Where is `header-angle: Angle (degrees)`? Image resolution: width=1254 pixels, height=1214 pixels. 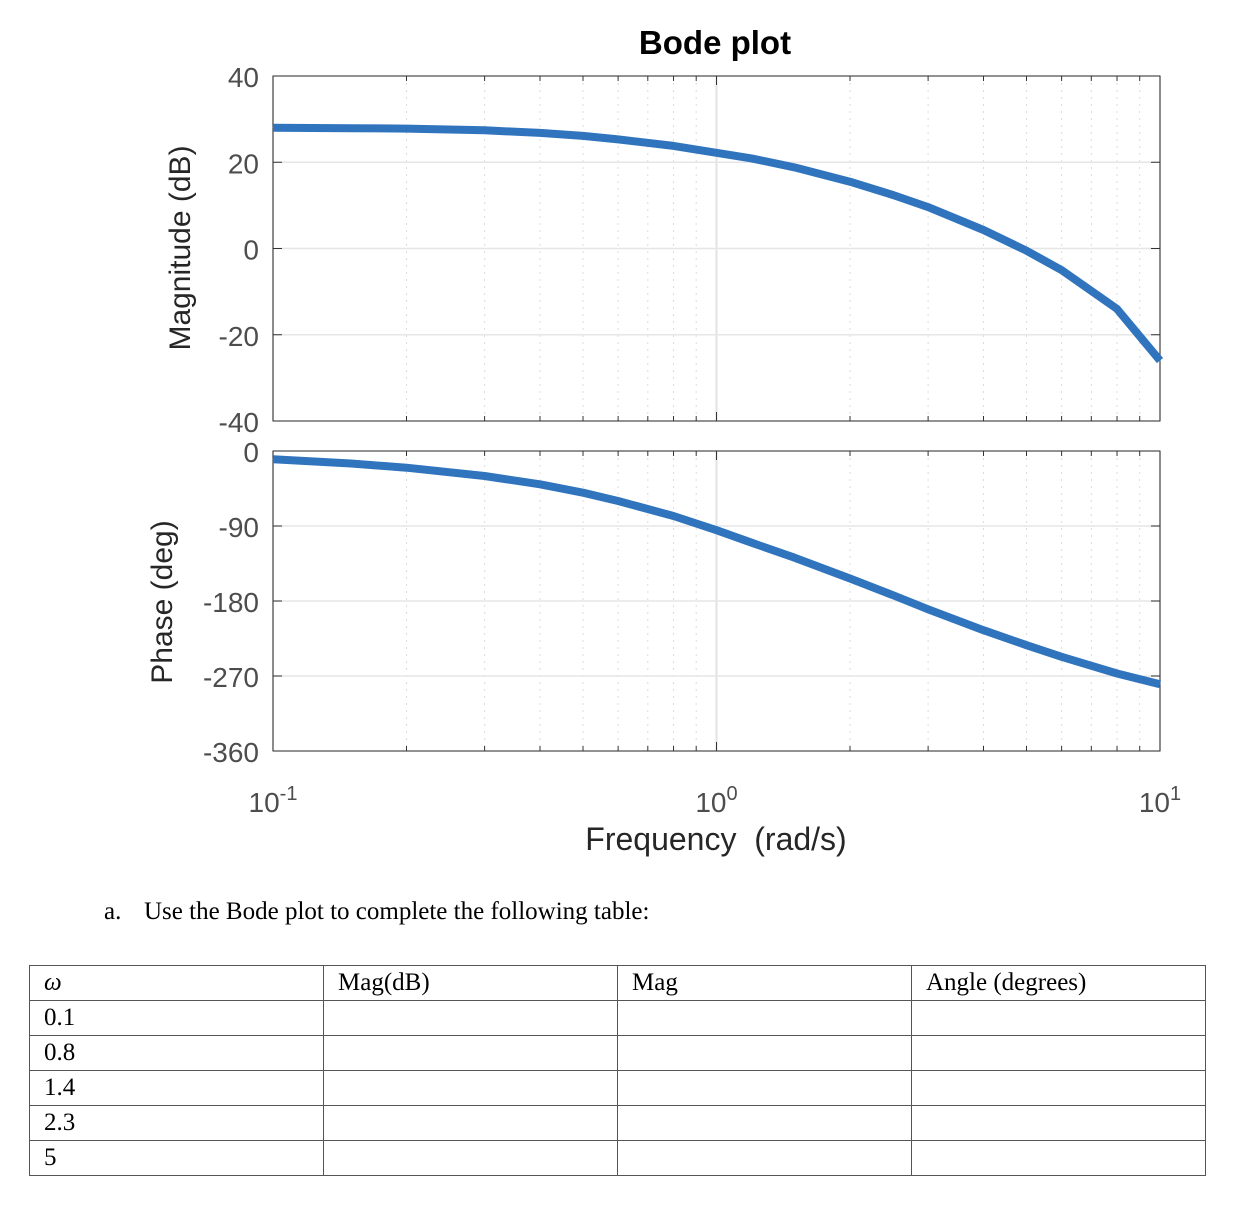 header-angle: Angle (degrees) is located at coordinates (1058, 983).